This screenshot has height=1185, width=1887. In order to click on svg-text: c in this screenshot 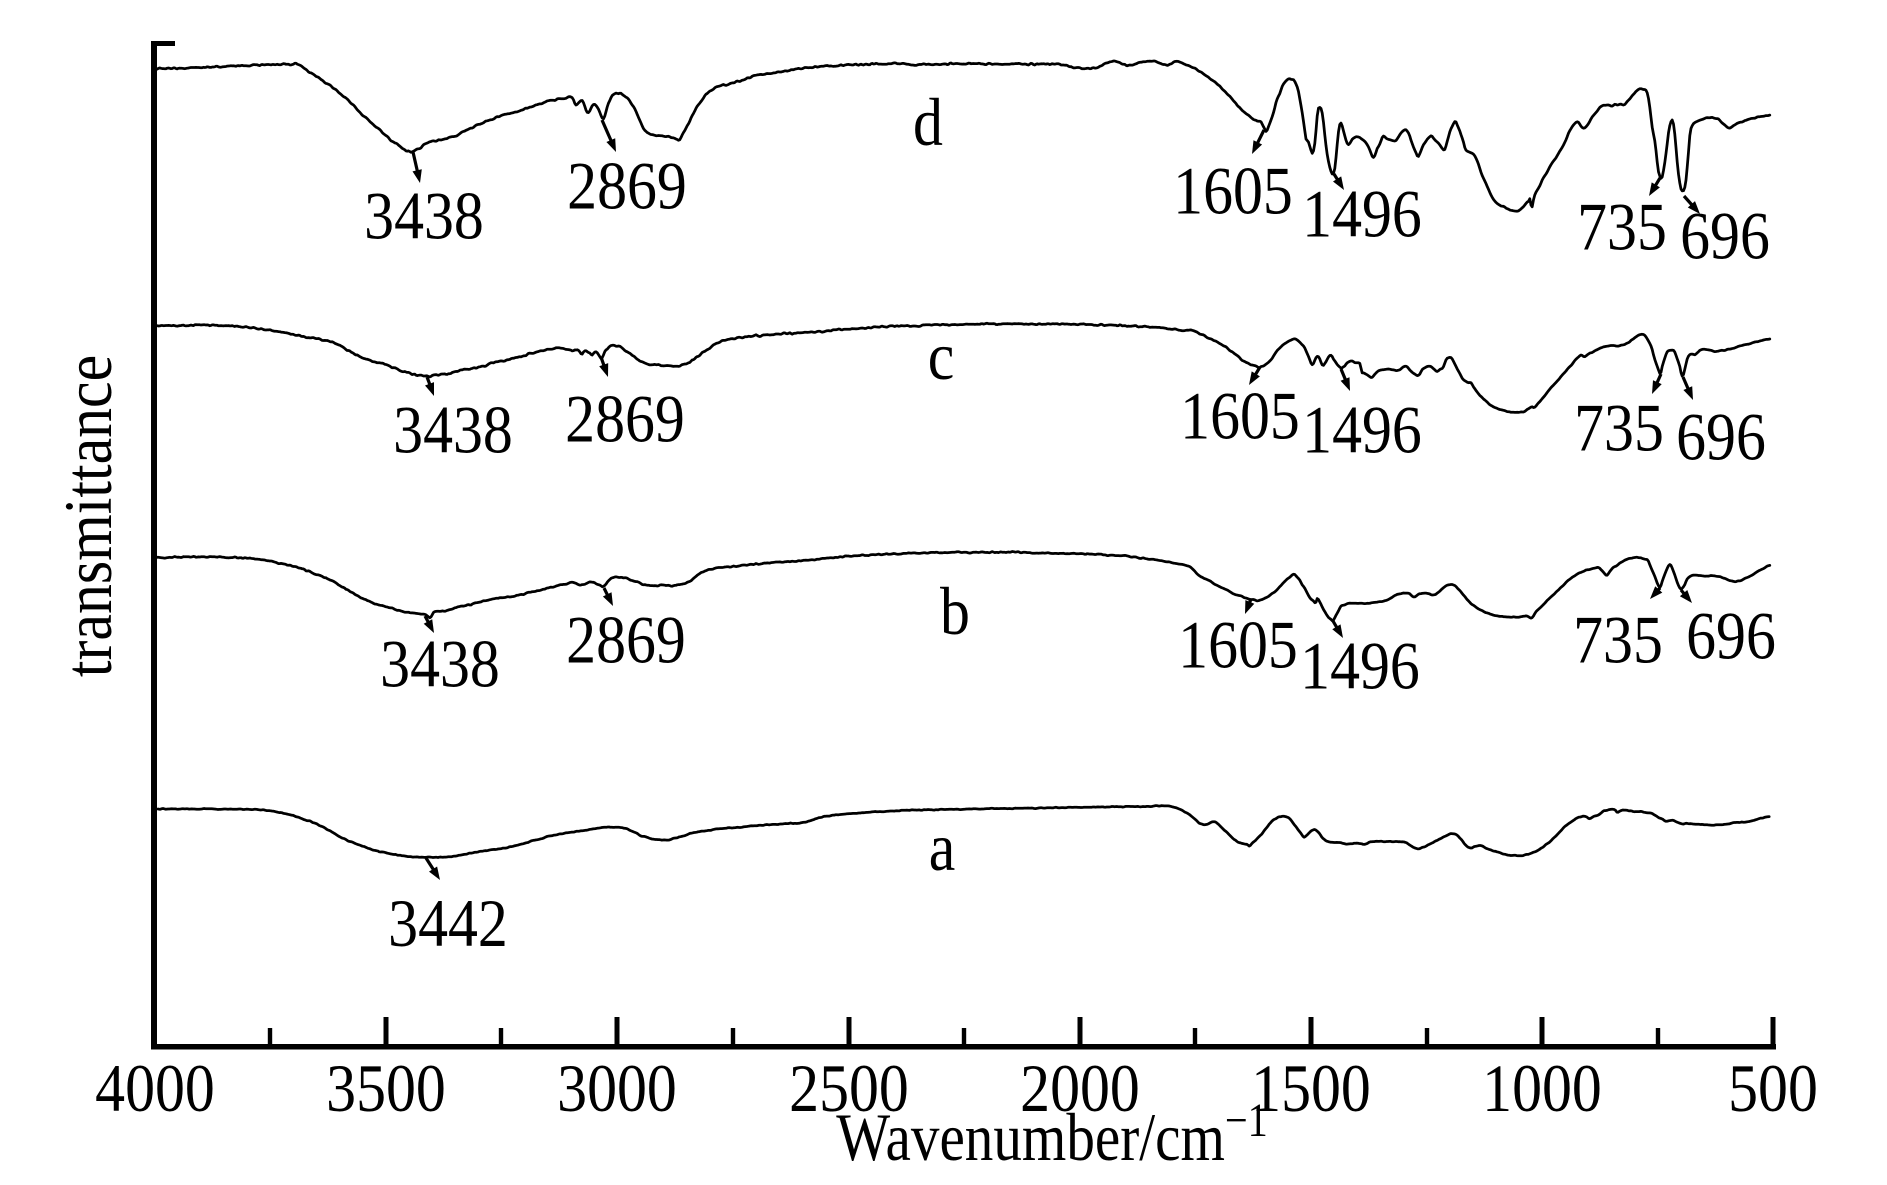, I will do `click(941, 355)`.